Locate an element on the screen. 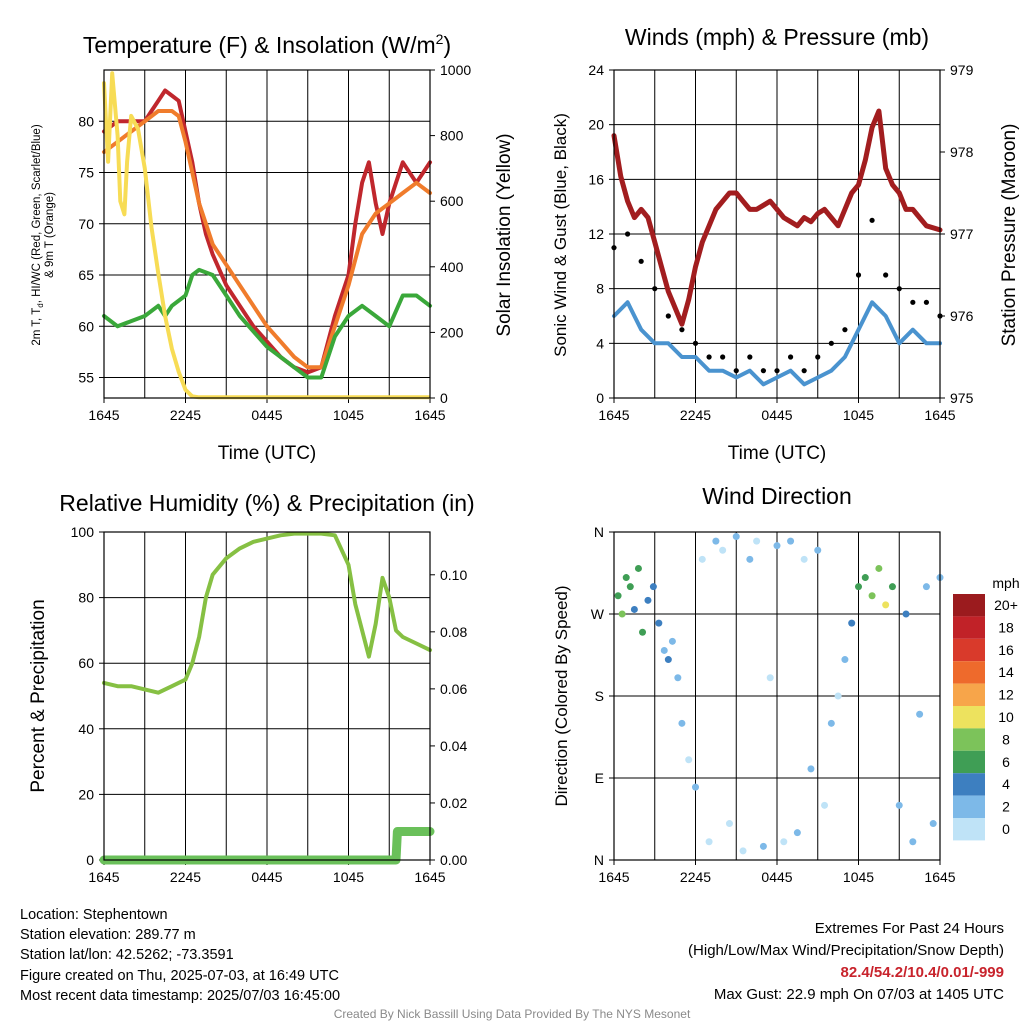 The height and width of the screenshot is (1024, 1024). y-tick-label: E is located at coordinates (599, 778).